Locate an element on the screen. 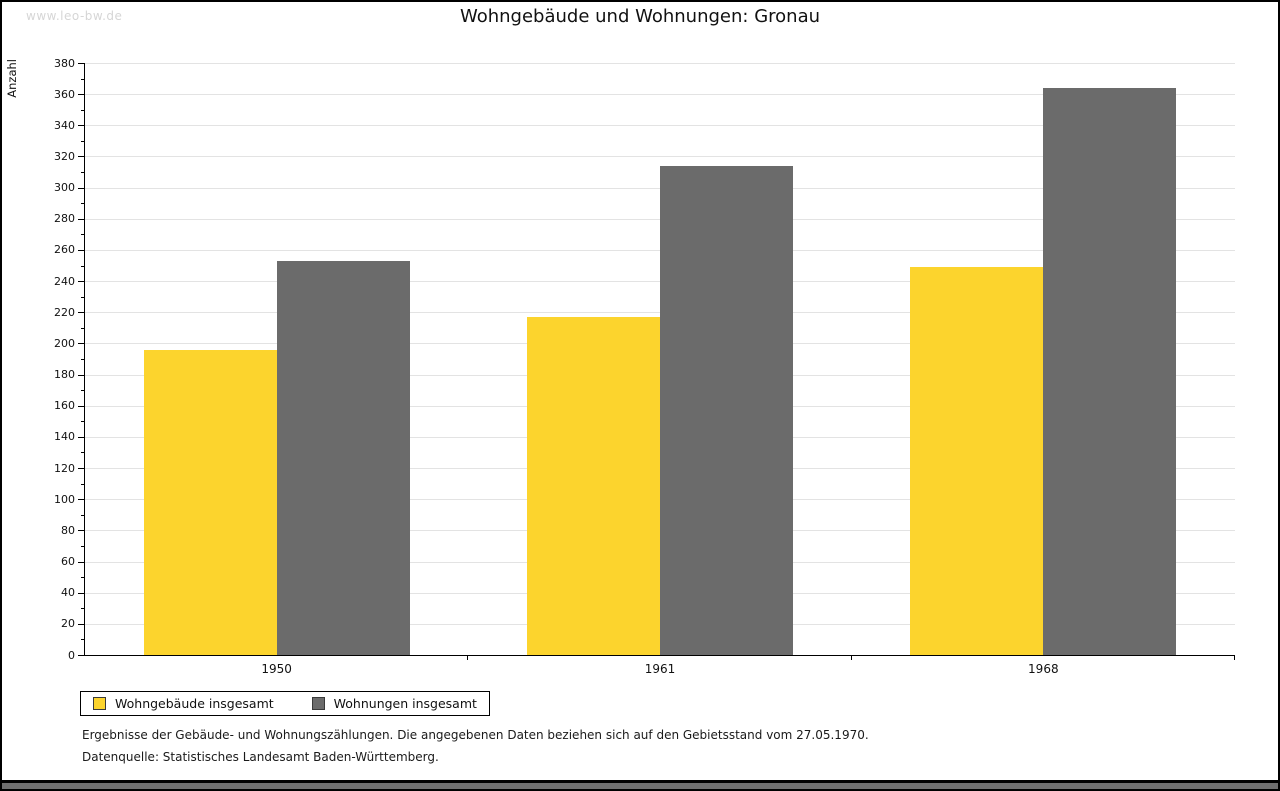 This screenshot has height=791, width=1280. bar-1961-s0 is located at coordinates (593, 485).